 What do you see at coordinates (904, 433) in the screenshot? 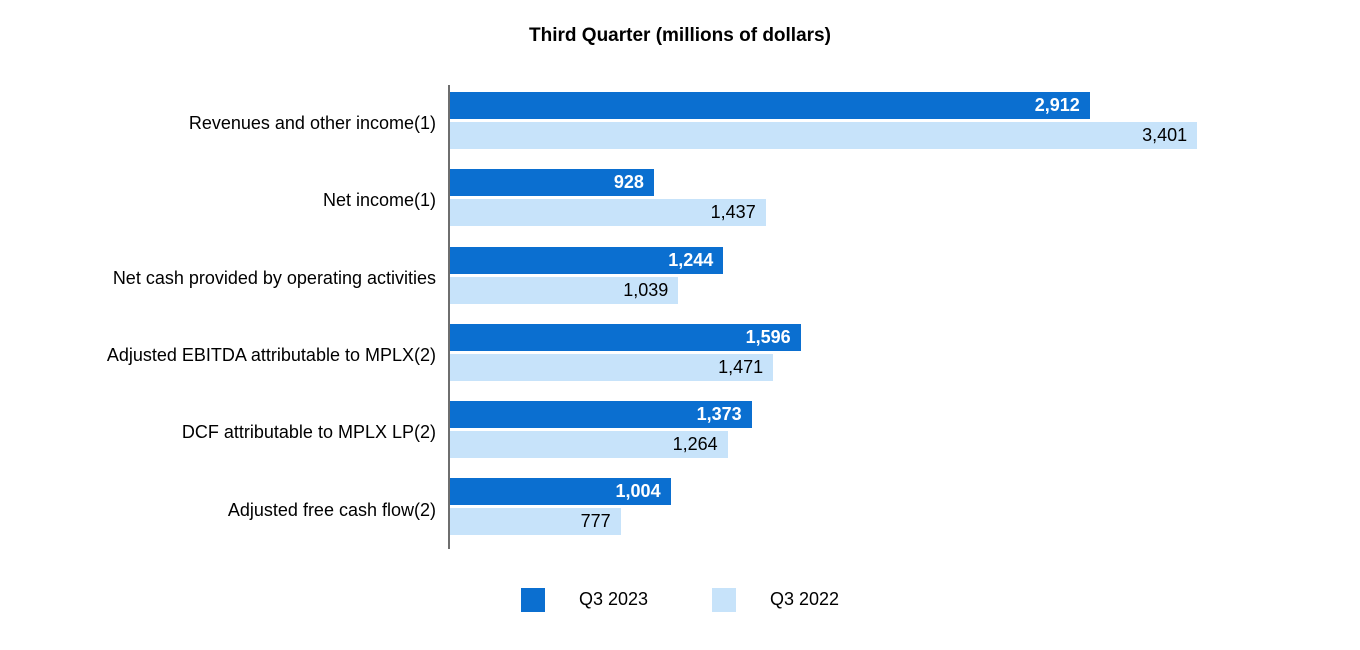
I see `bar-group: 1,373 1,264` at bounding box center [904, 433].